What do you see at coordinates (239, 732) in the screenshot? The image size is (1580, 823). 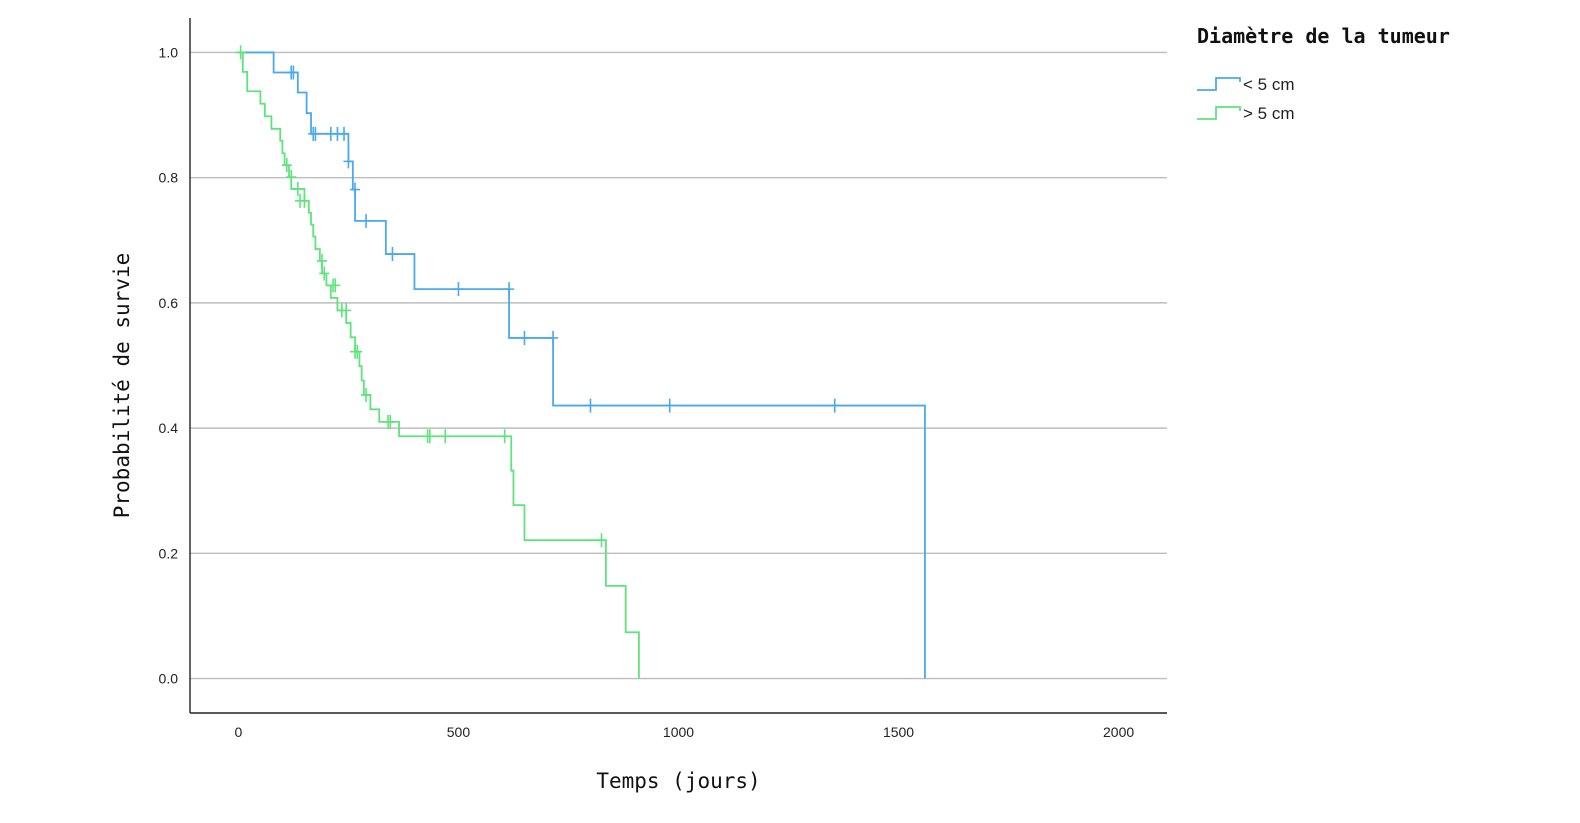 I see `x-tick-label: 0` at bounding box center [239, 732].